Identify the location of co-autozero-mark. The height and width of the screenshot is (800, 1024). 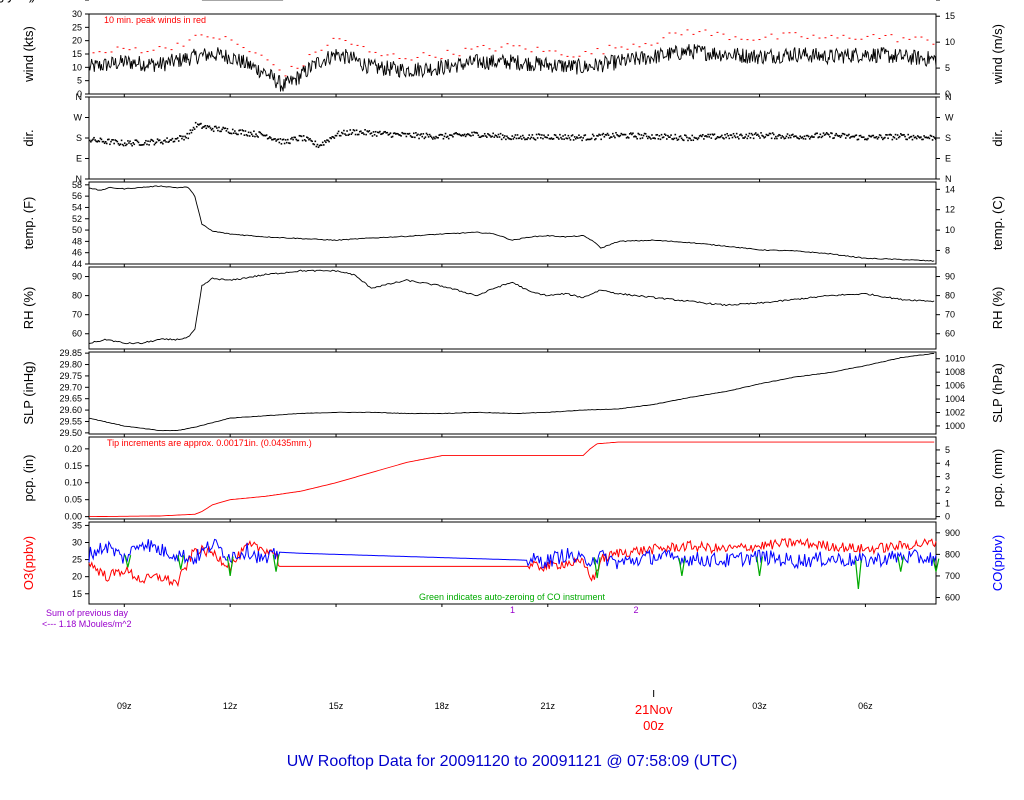
(230, 566).